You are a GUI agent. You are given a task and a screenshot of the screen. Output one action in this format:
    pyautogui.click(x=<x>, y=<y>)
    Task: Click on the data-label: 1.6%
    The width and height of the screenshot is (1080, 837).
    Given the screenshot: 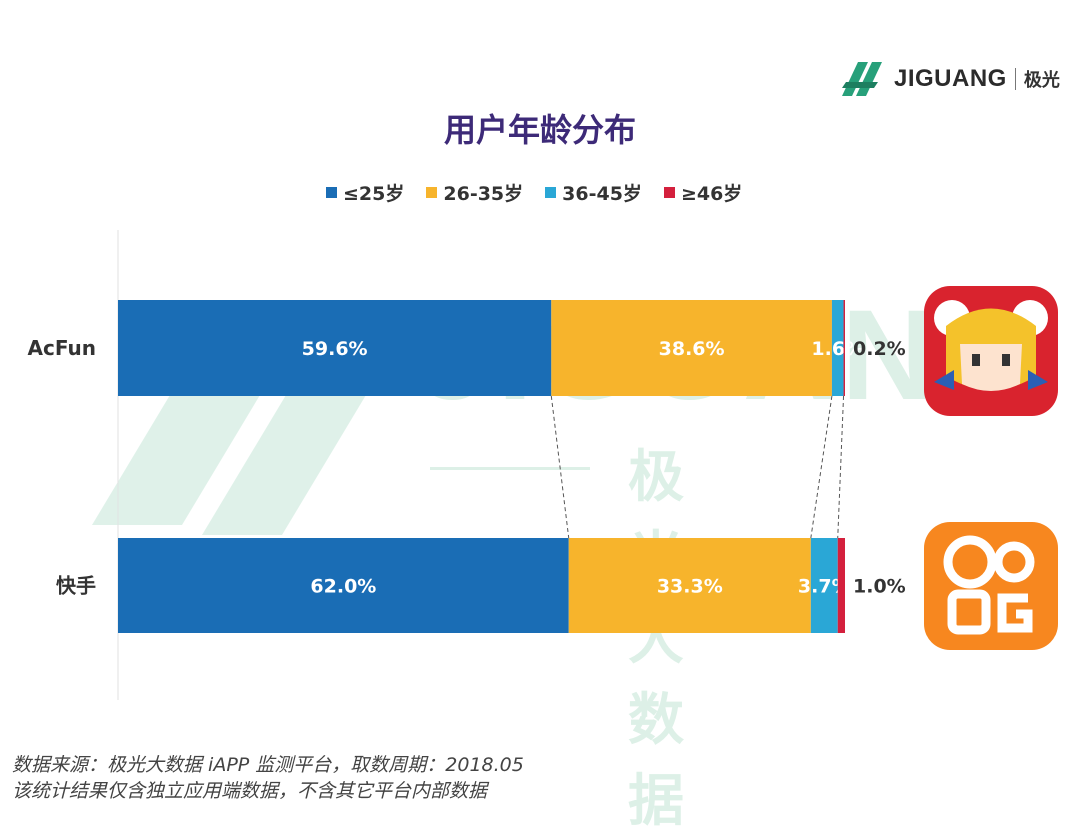 What is the action you would take?
    pyautogui.click(x=837, y=349)
    